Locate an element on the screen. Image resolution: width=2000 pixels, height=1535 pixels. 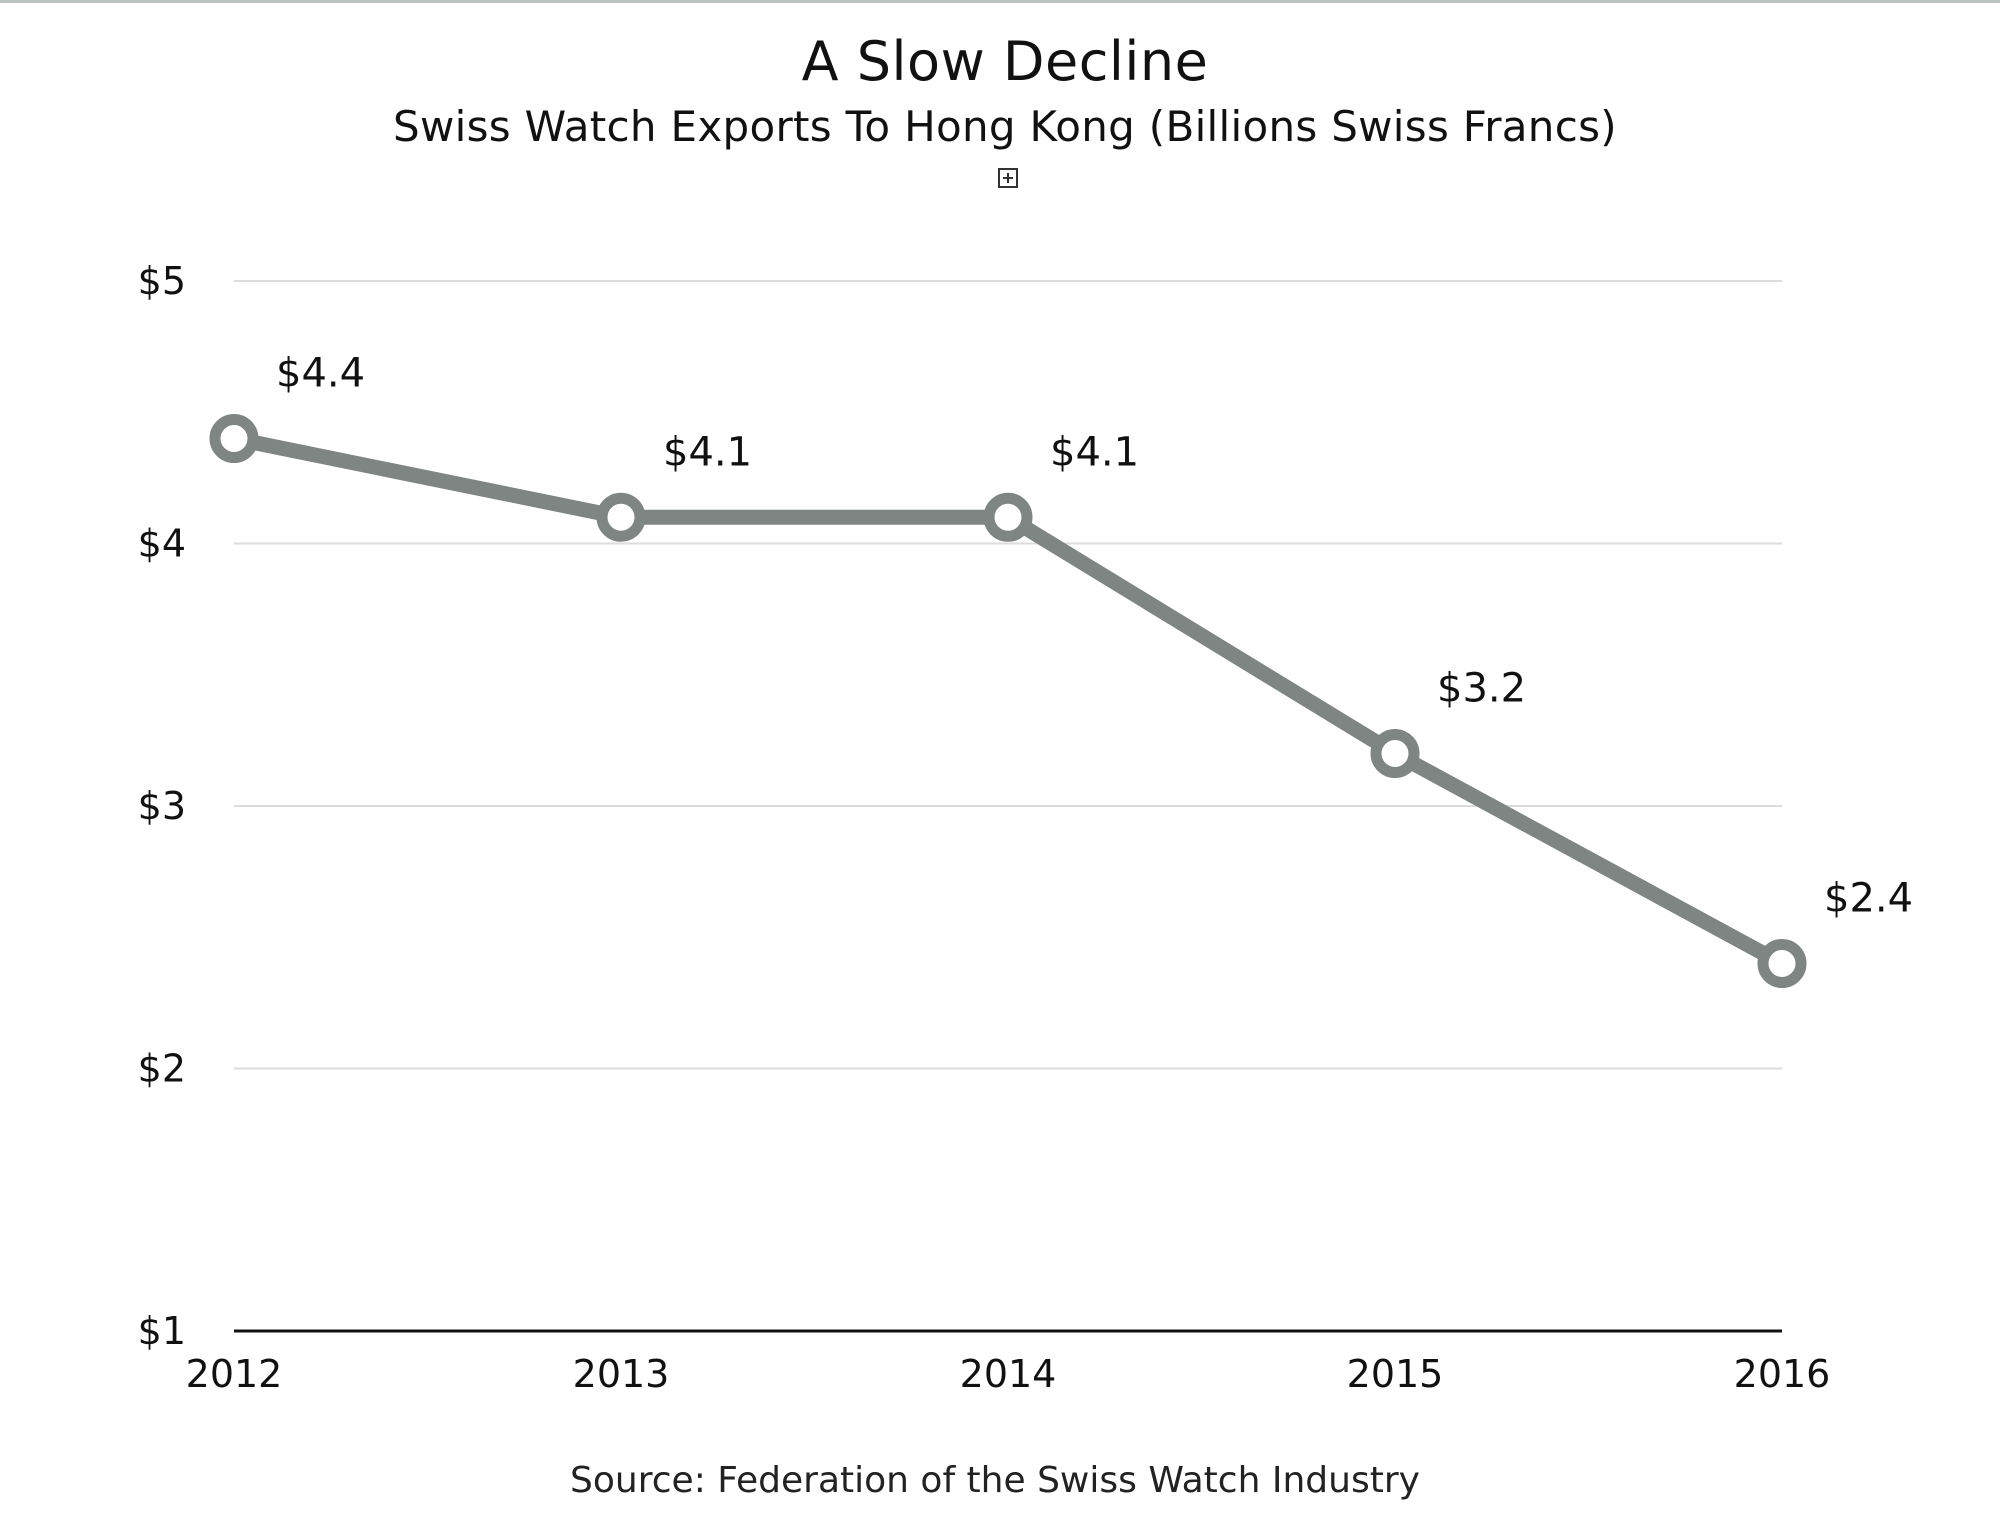
y-tick-label: $2 is located at coordinates (162, 1069).